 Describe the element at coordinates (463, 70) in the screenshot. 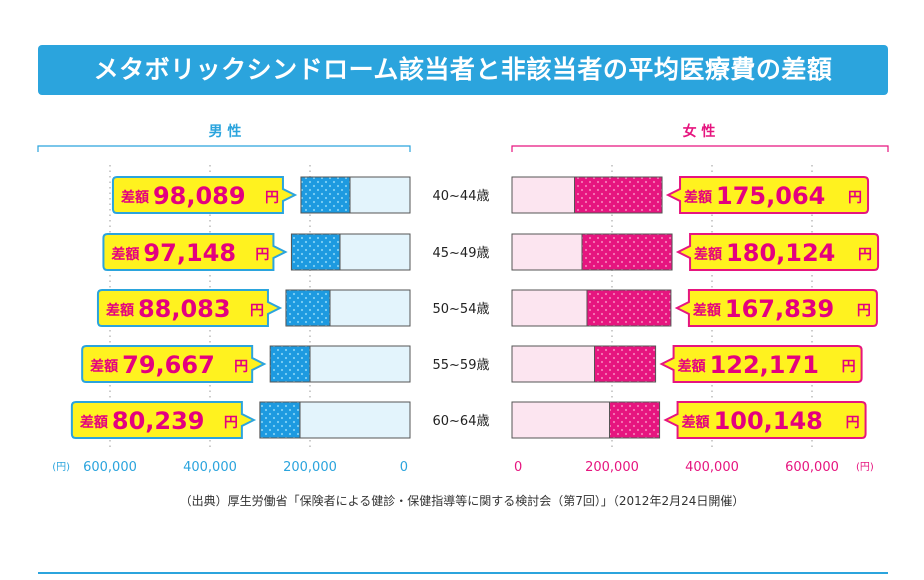

I see `page-title: メタボリックシンドローム該当者と非該当者の平均医療費の差額` at that location.